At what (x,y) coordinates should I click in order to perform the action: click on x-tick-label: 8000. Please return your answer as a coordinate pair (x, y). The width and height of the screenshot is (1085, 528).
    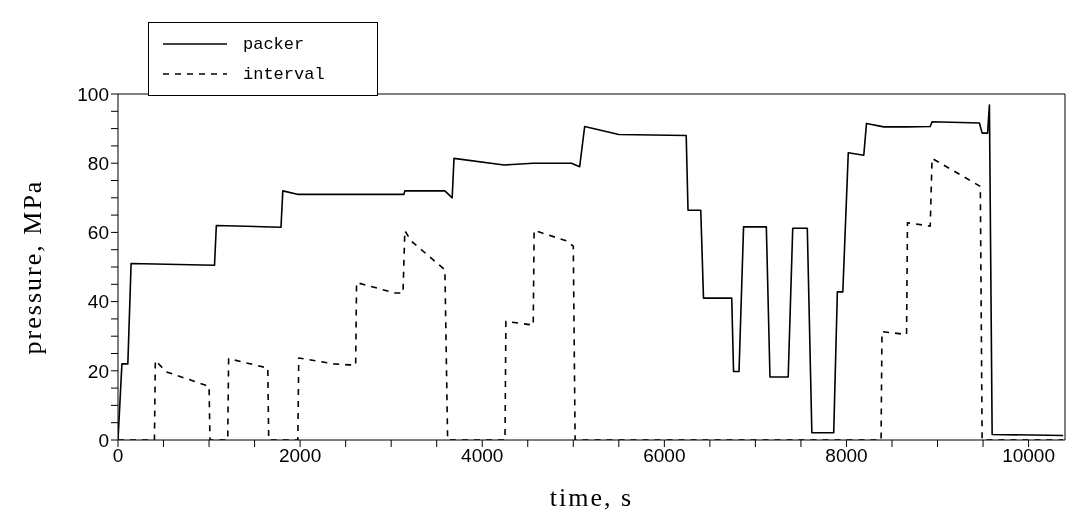
    Looking at the image, I should click on (846, 456).